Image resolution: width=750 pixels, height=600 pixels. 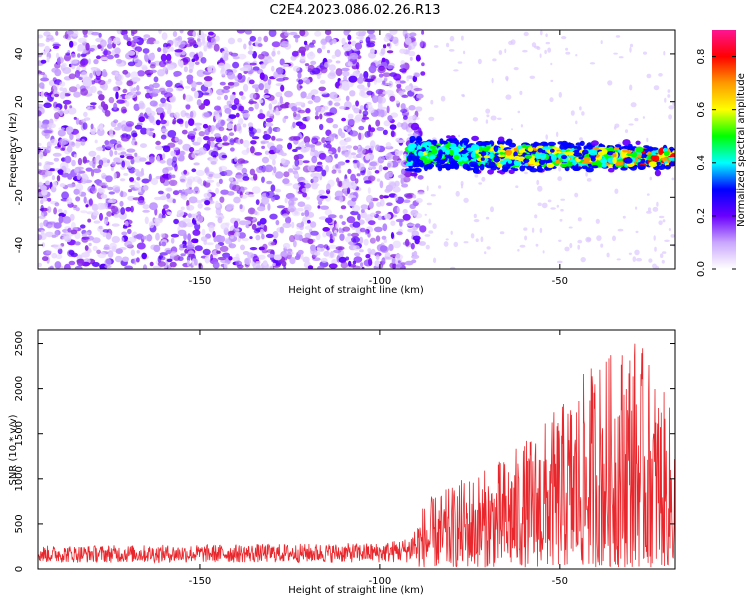 What do you see at coordinates (19, 197) in the screenshot?
I see `y-tick-label: -20` at bounding box center [19, 197].